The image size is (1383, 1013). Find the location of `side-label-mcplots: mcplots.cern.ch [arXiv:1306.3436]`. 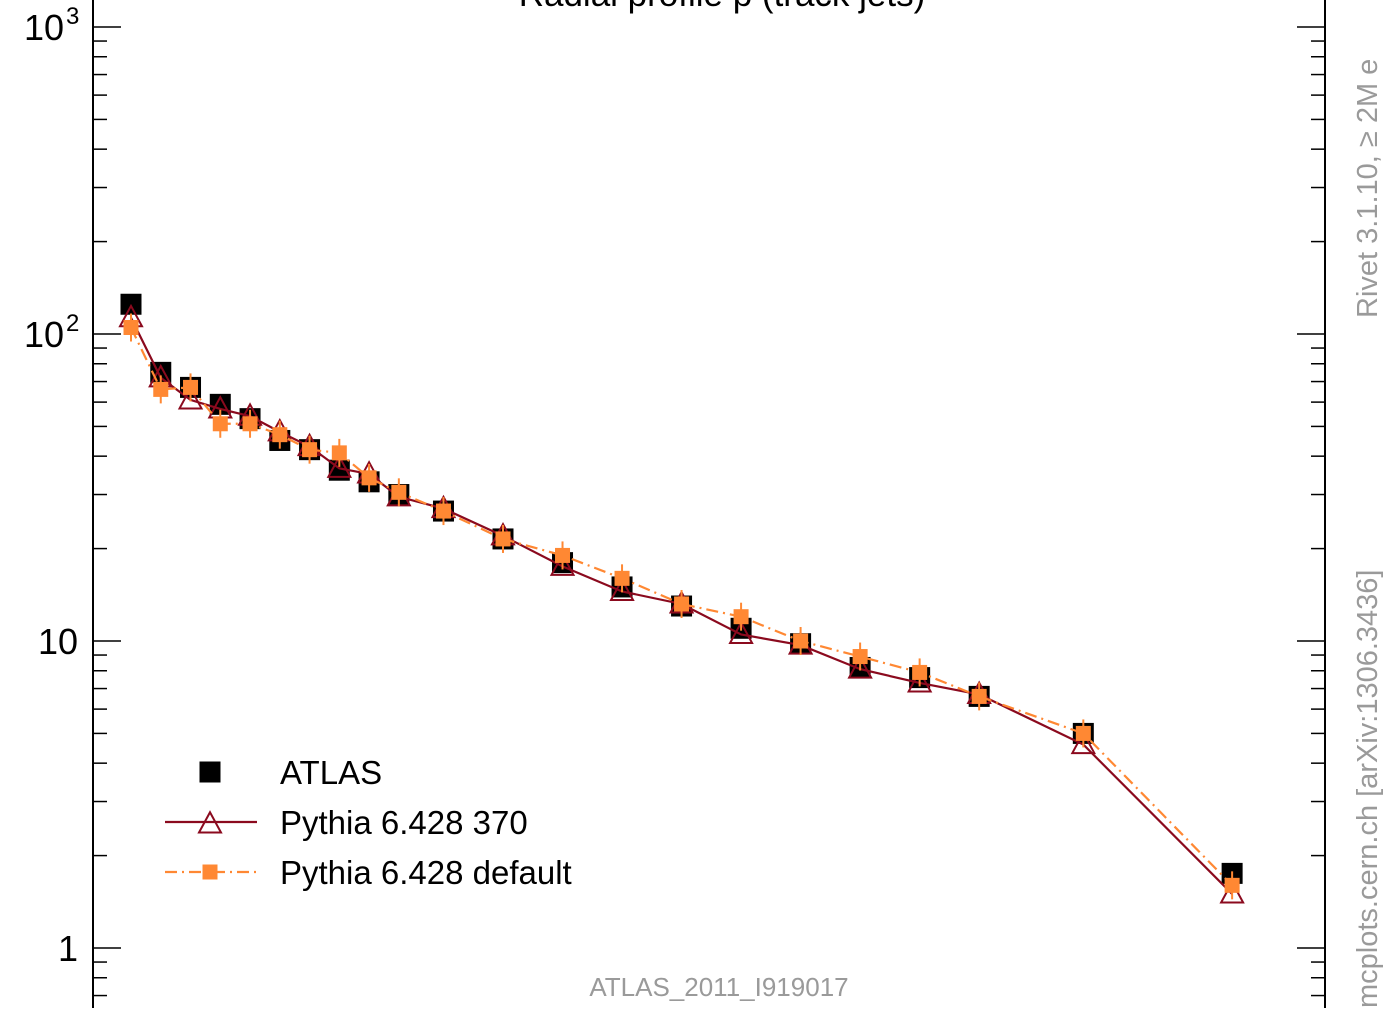

side-label-mcplots: mcplots.cern.ch [arXiv:1306.3436] is located at coordinates (1367, 789).